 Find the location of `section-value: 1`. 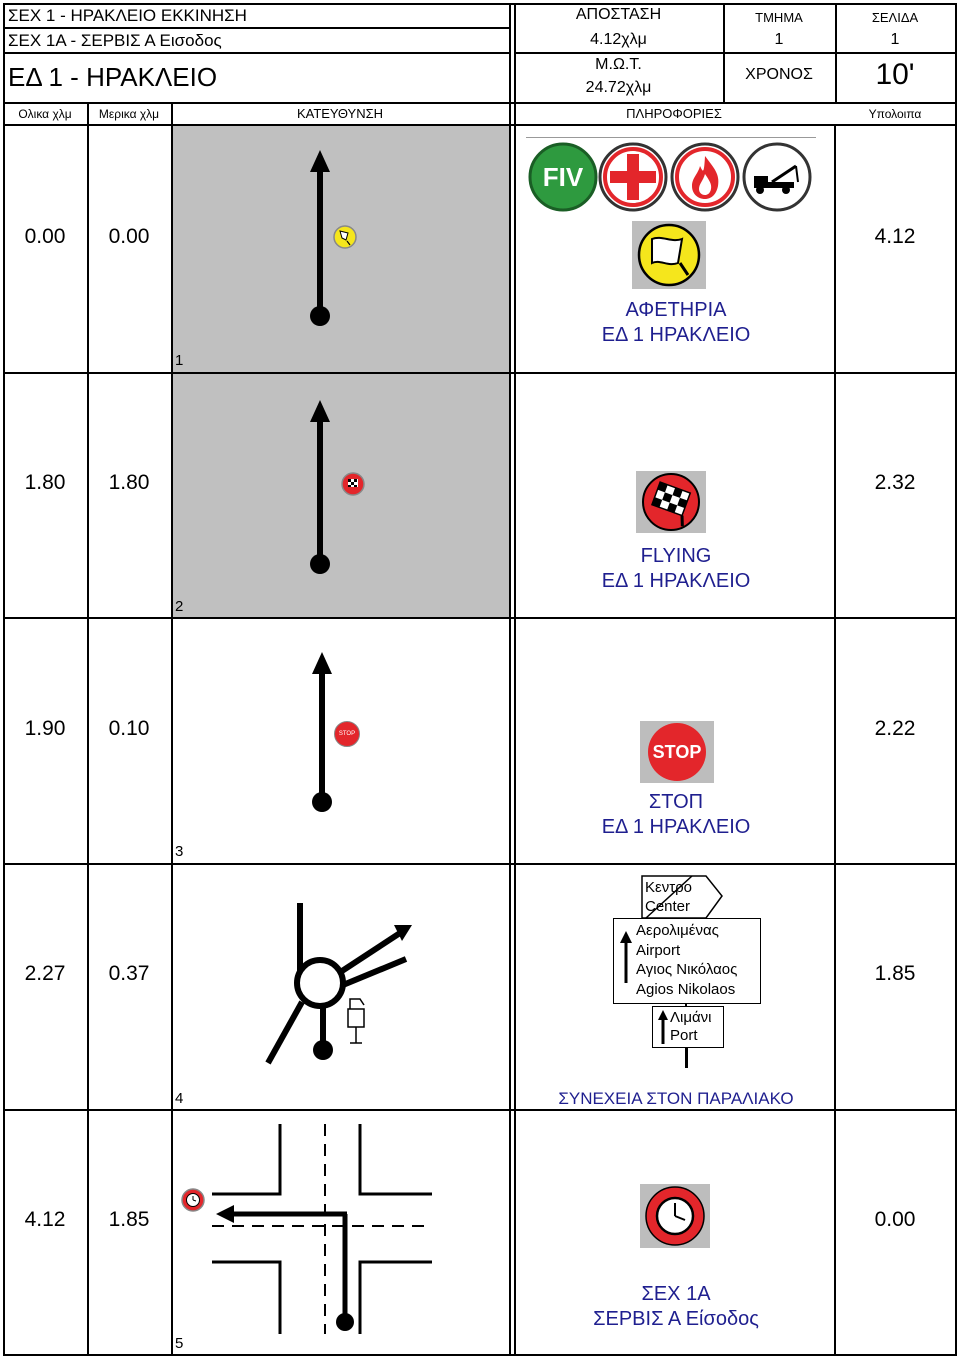

section-value: 1 is located at coordinates (779, 39).